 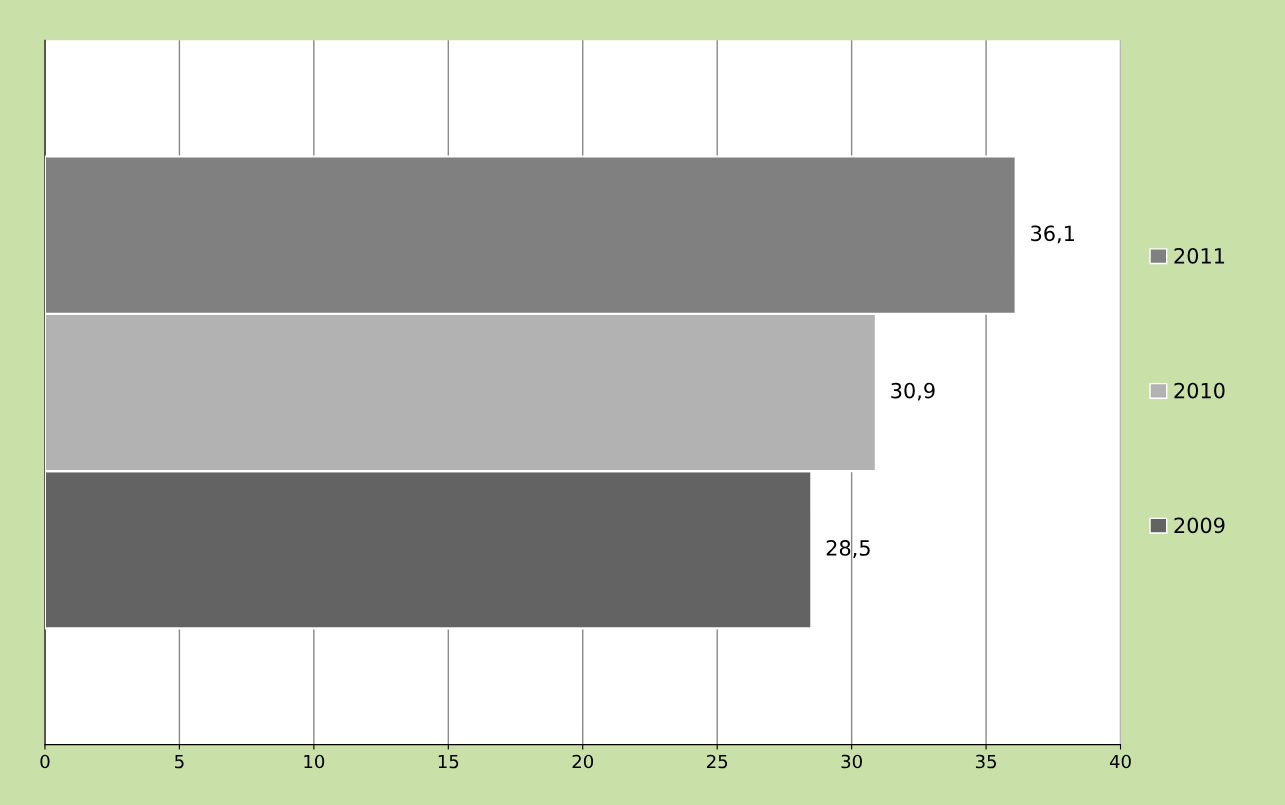 I want to click on x-tick-label: 30, so click(x=851, y=761).